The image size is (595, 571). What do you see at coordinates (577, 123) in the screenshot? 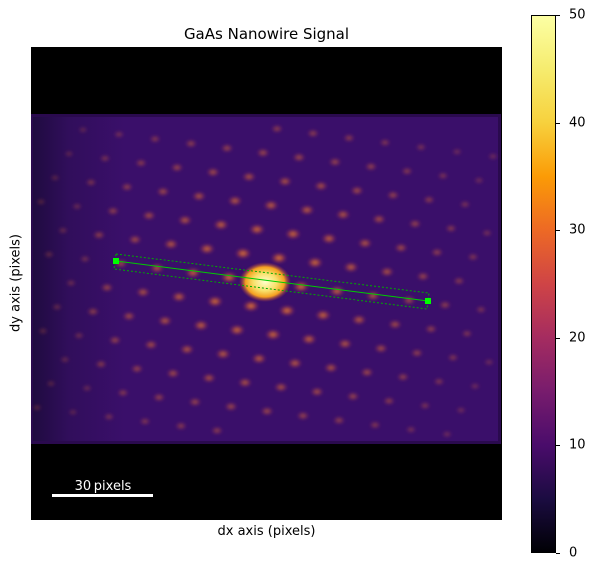
I see `colorbar-tick-label: 40` at bounding box center [577, 123].